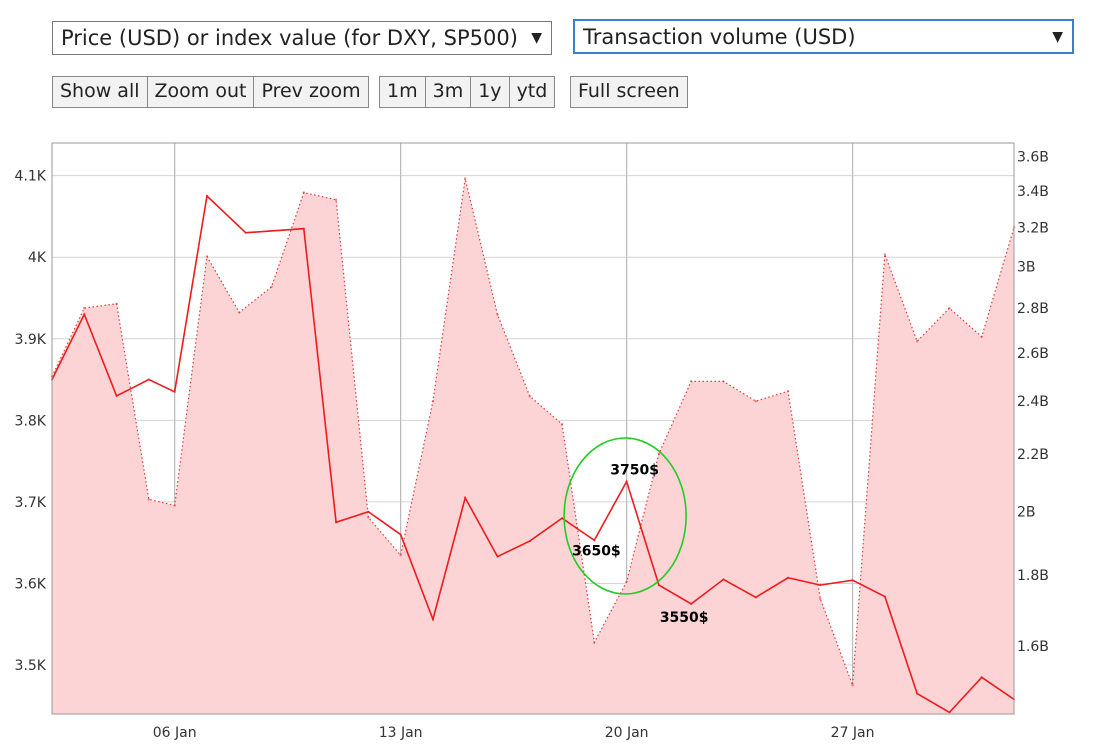  I want to click on y-right-tick-label: 3.6B, so click(1033, 157).